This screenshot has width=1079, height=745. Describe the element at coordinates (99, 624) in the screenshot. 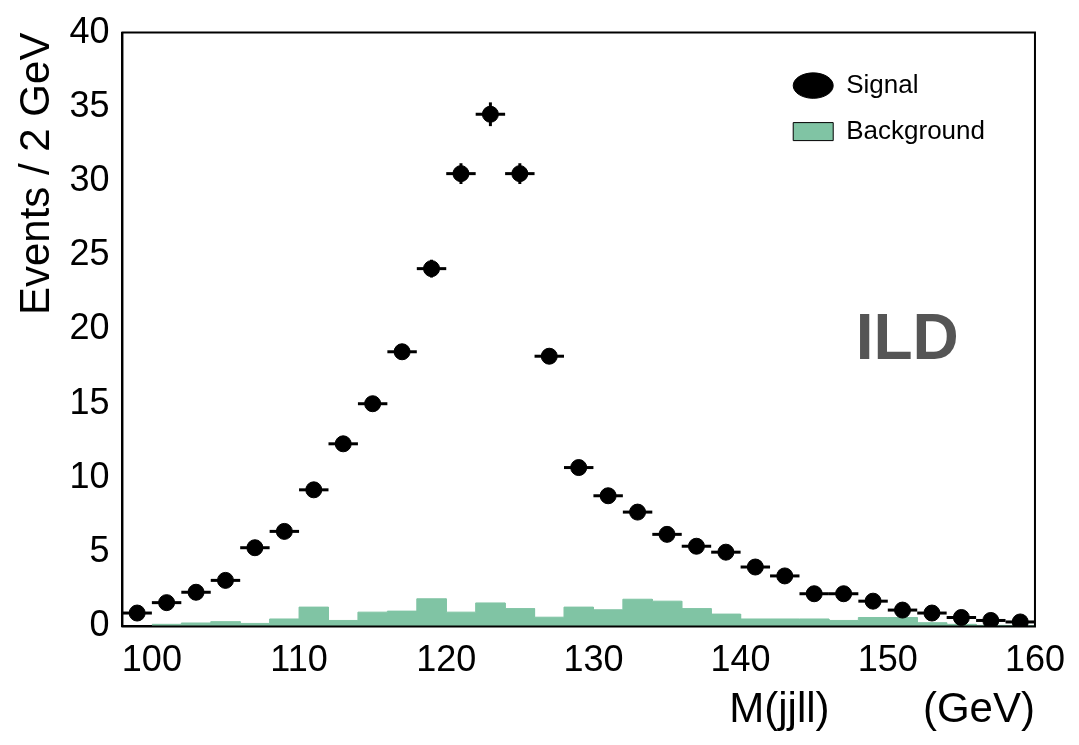

I see `y-tick-label: 0` at that location.